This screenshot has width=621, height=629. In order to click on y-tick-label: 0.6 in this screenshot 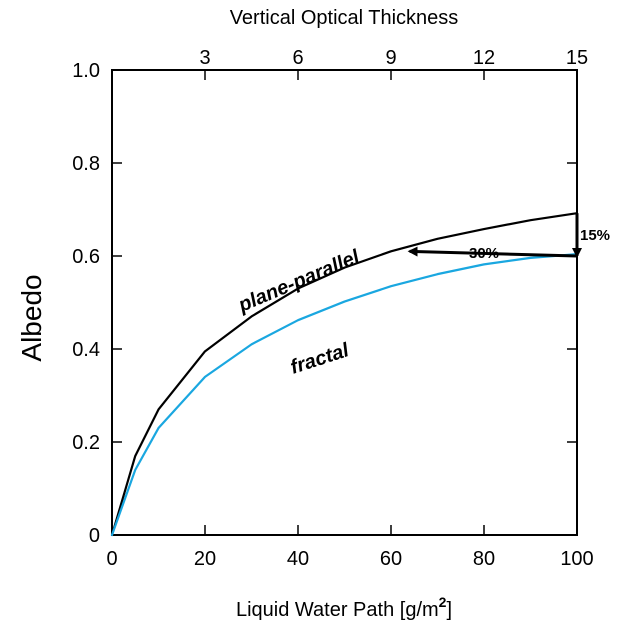, I will do `click(86, 257)`.